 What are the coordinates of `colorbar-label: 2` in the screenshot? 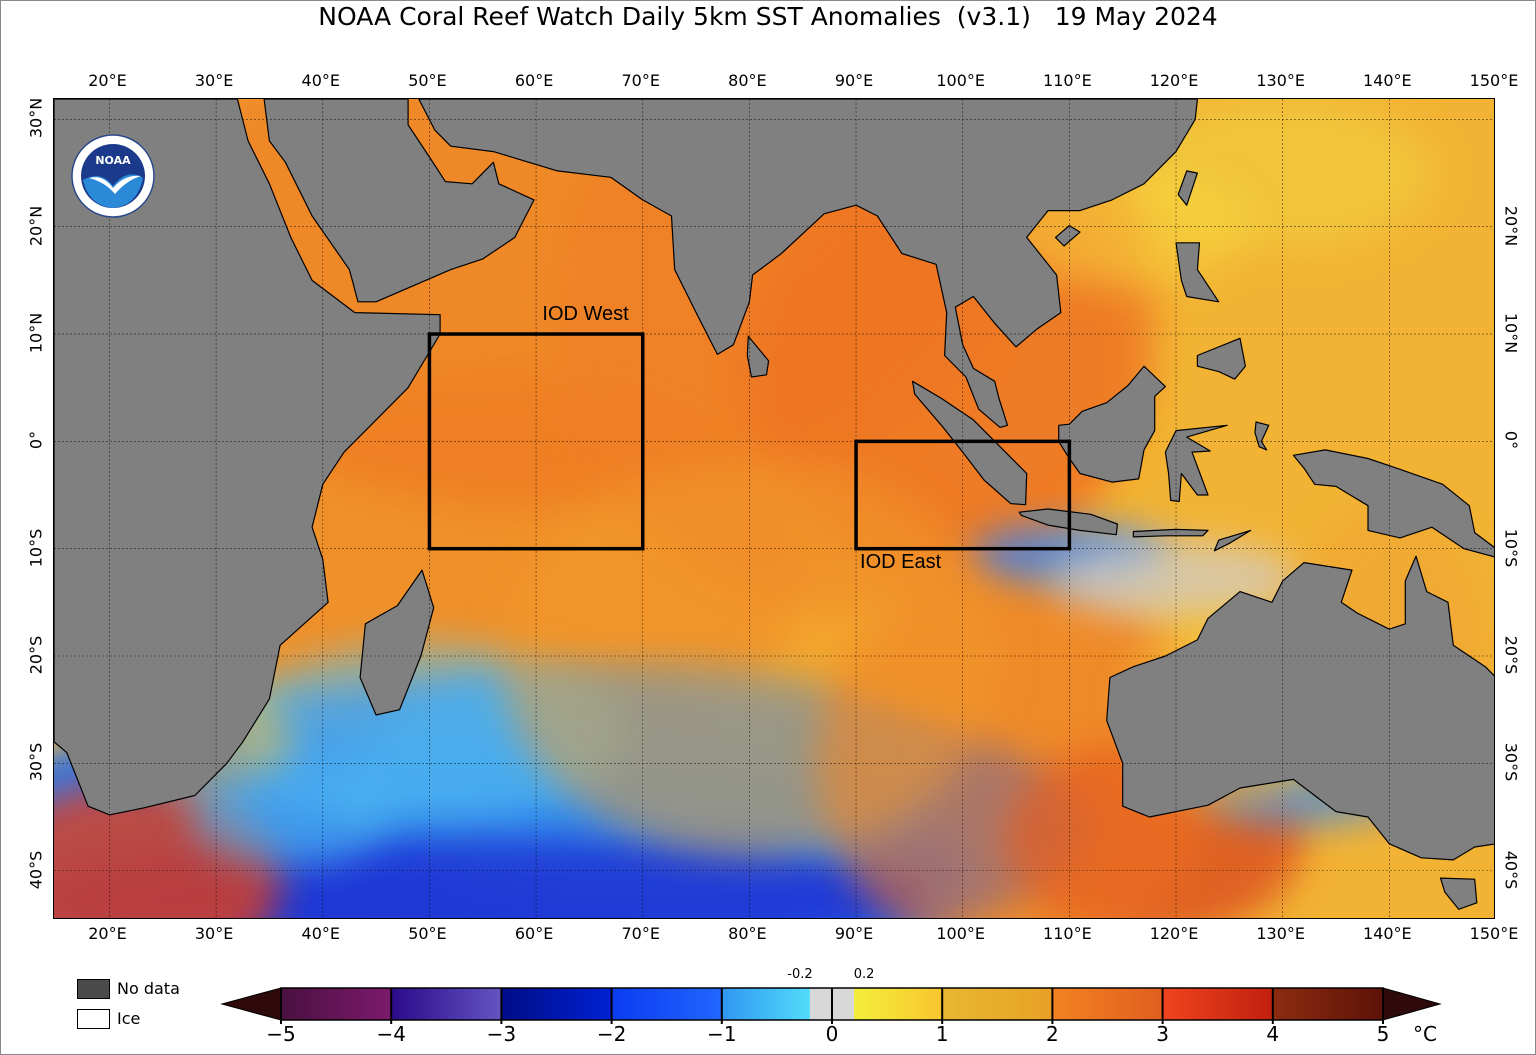 It's located at (1052, 1034).